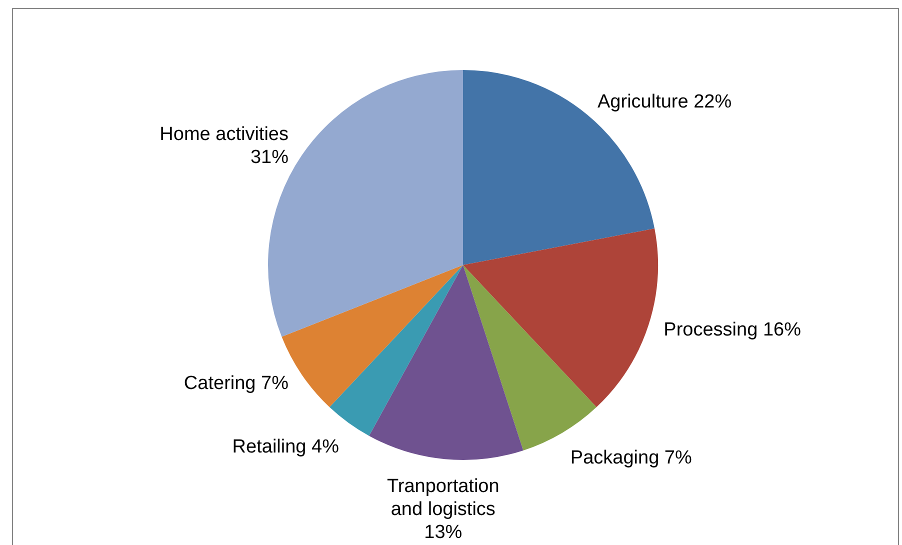 Image resolution: width=902 pixels, height=545 pixels. Describe the element at coordinates (286, 447) in the screenshot. I see `slice-label: Retailing 4%` at that location.